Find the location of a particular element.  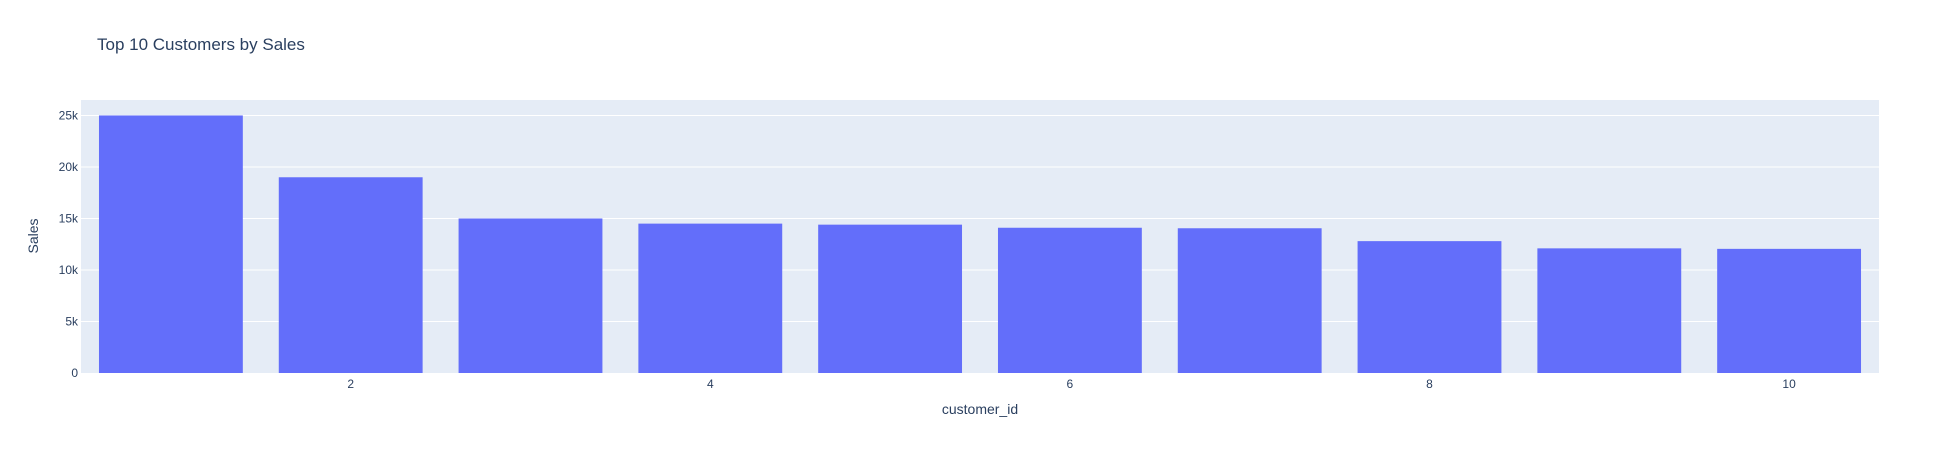

x-tick-label: 2 is located at coordinates (350, 384).